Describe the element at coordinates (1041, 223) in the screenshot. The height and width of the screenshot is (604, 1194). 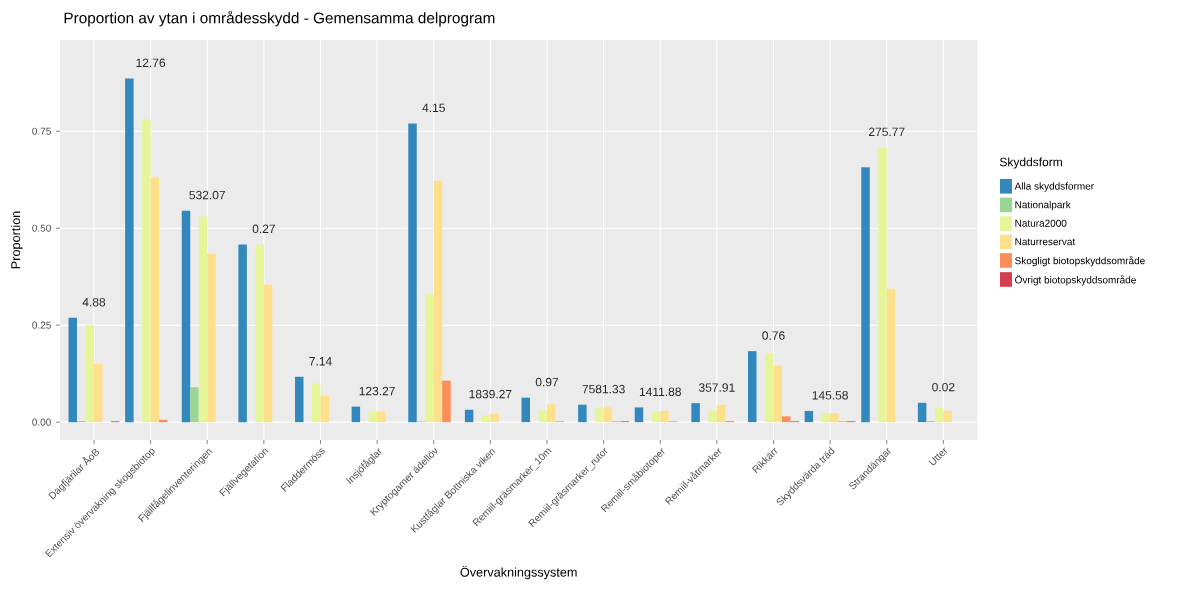
I see `legend-label: Natura2000` at that location.